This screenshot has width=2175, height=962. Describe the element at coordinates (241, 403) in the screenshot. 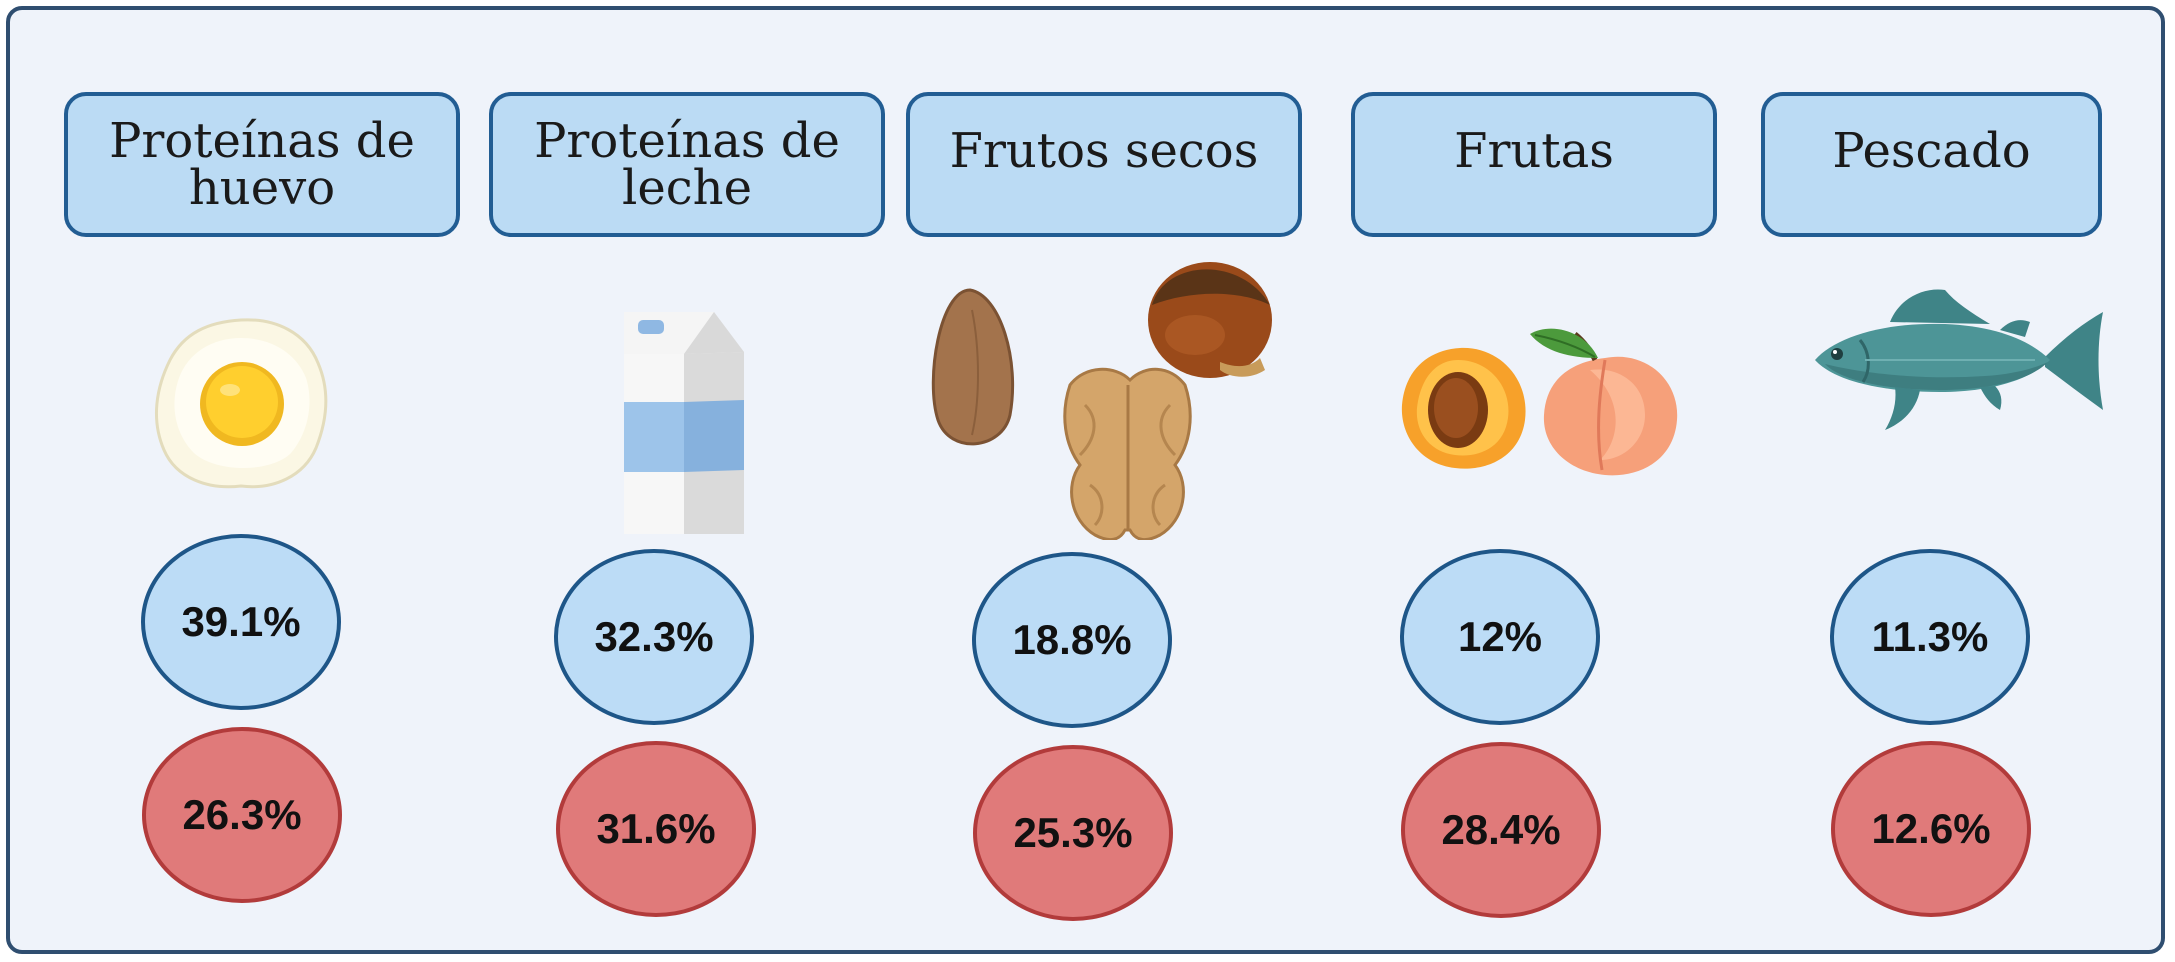

I see `fried-egg-icon` at that location.